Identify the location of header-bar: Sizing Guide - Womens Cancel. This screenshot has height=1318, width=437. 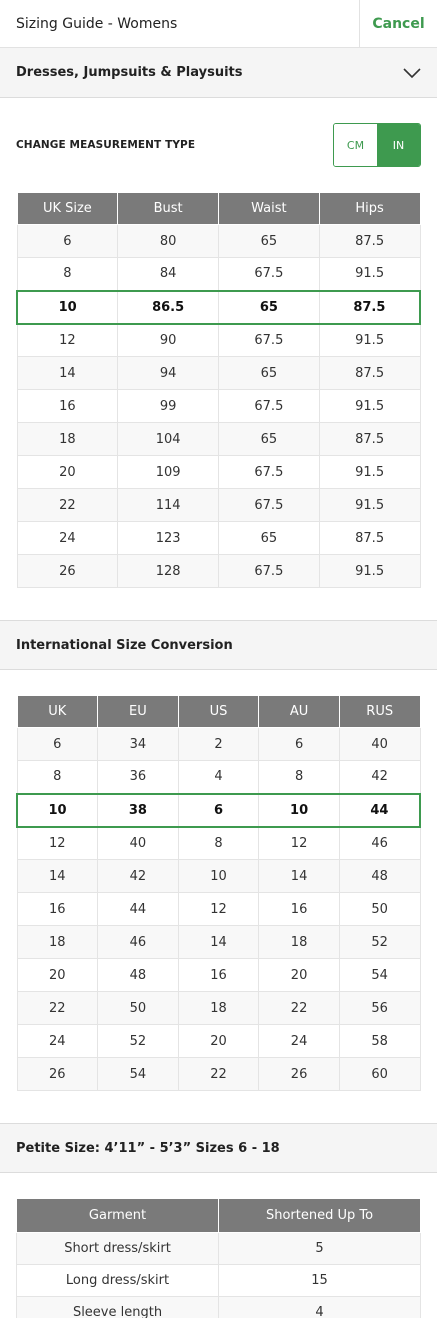
(218, 24).